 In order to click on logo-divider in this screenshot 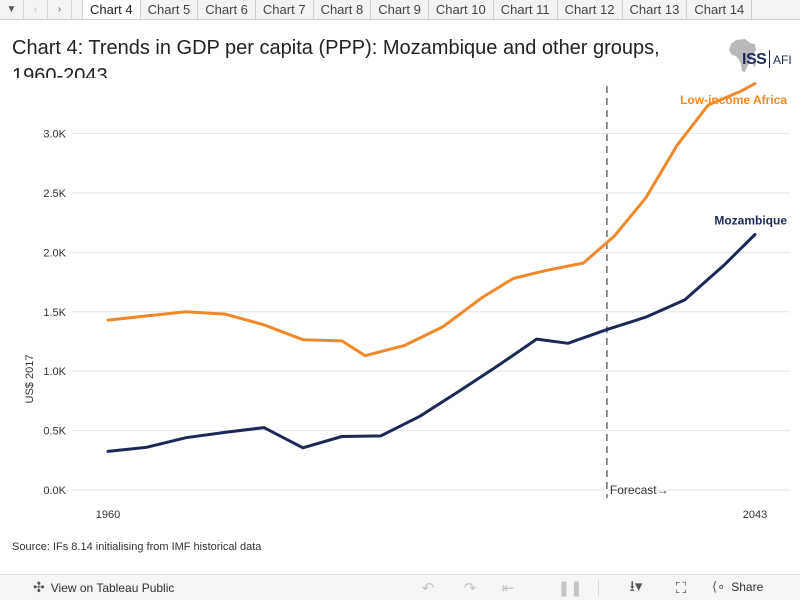, I will do `click(769, 59)`.